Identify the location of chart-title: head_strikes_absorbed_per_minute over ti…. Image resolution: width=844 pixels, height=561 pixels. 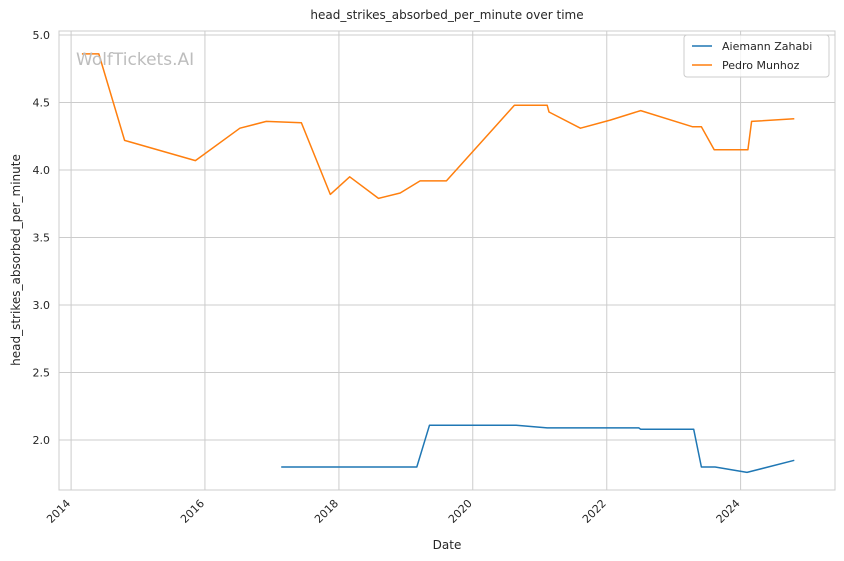
(446, 15).